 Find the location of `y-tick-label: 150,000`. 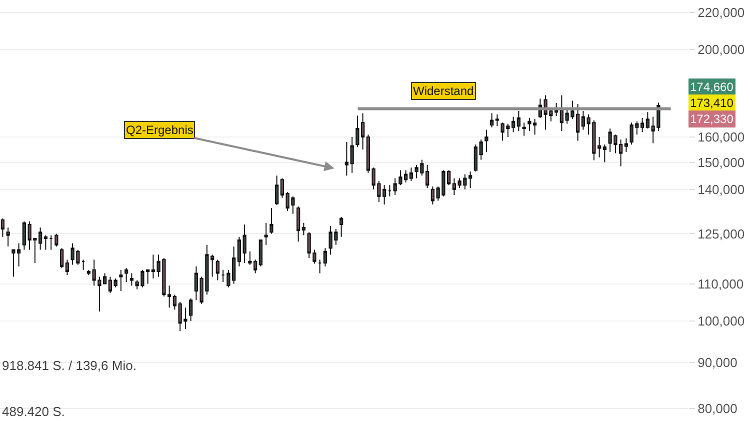

y-tick-label: 150,000 is located at coordinates (721, 162).